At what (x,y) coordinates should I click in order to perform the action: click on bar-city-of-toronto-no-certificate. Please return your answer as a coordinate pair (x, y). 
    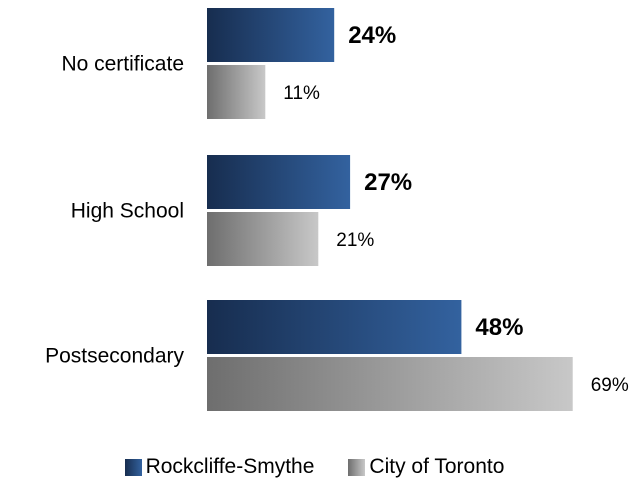
    Looking at the image, I should click on (236, 92).